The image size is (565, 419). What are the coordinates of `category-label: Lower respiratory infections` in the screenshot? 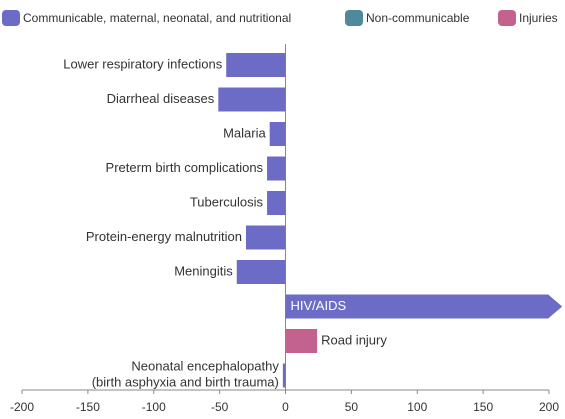 It's located at (142, 63).